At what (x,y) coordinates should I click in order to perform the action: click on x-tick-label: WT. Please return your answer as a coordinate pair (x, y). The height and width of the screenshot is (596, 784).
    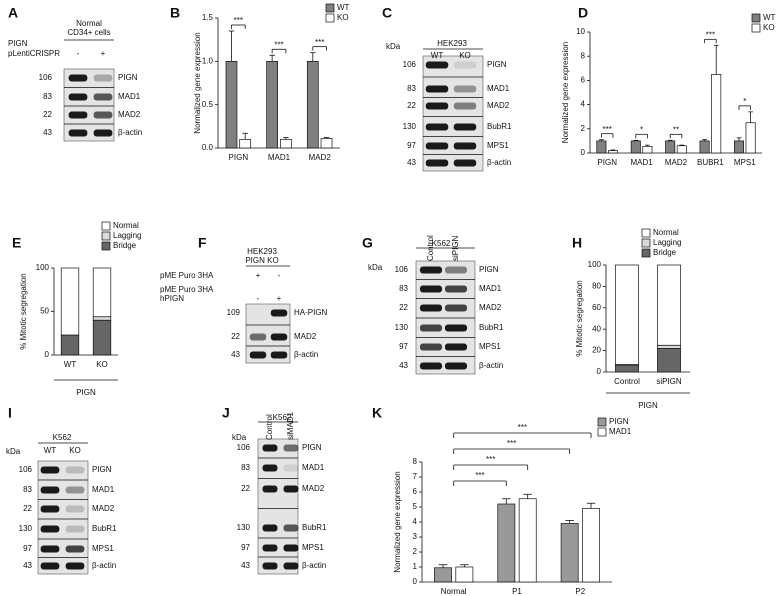
    Looking at the image, I should click on (70, 364).